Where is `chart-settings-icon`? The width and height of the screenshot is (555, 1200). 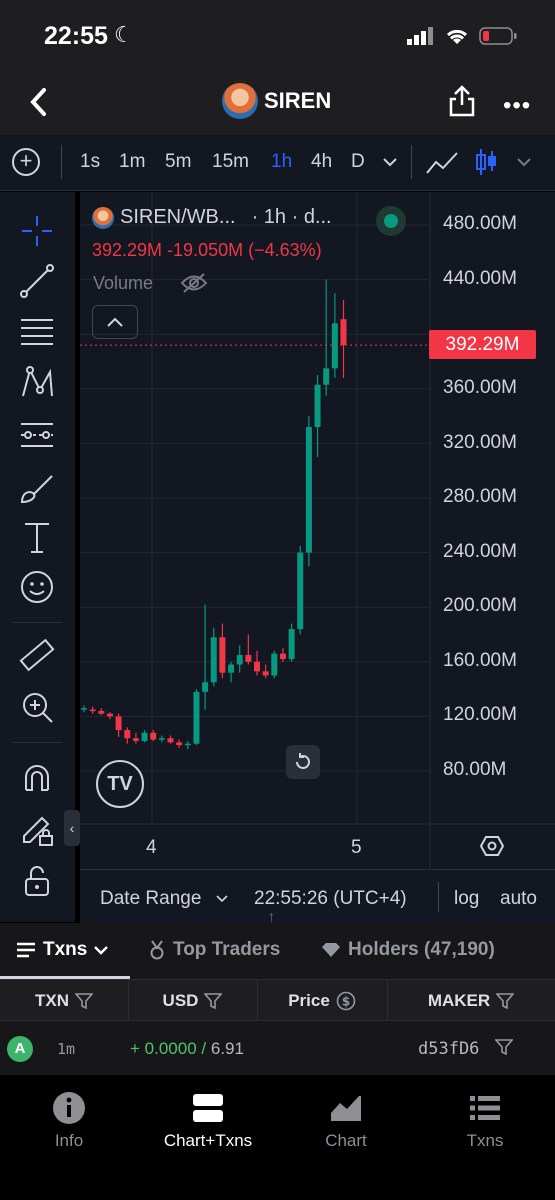 chart-settings-icon is located at coordinates (492, 846).